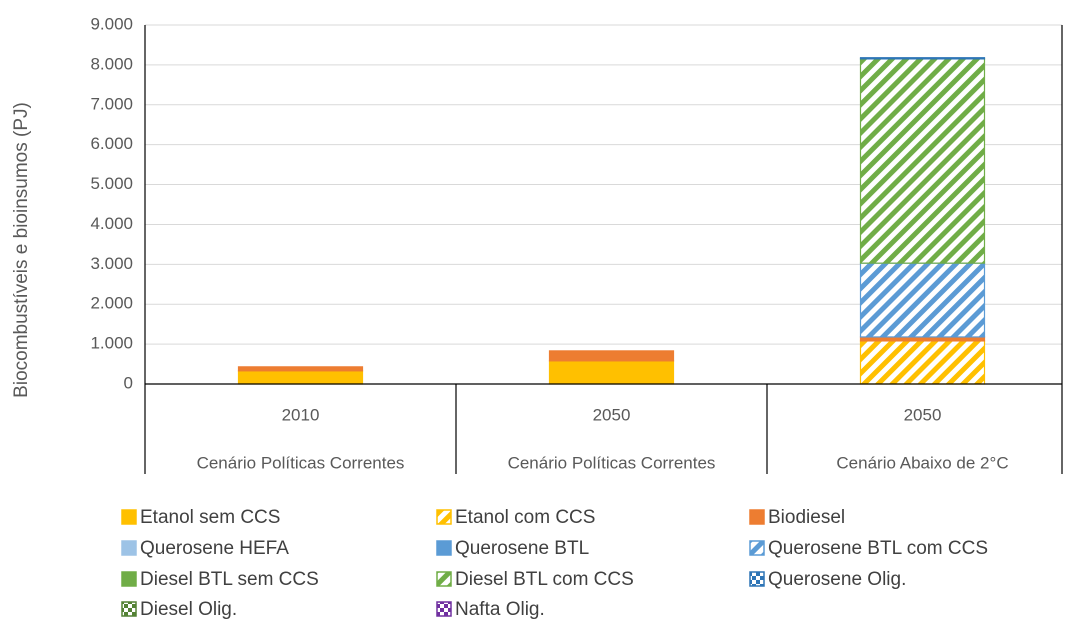  What do you see at coordinates (922, 462) in the screenshot?
I see `group-label: Cenário Abaixo de 2°C` at bounding box center [922, 462].